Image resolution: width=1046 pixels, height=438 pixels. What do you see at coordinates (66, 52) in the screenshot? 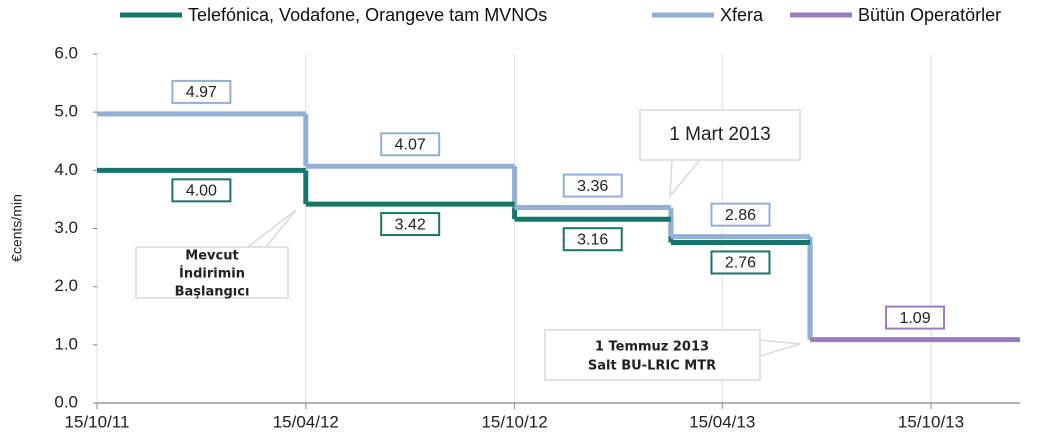
I see `y-tick-label: 6.0` at bounding box center [66, 52].